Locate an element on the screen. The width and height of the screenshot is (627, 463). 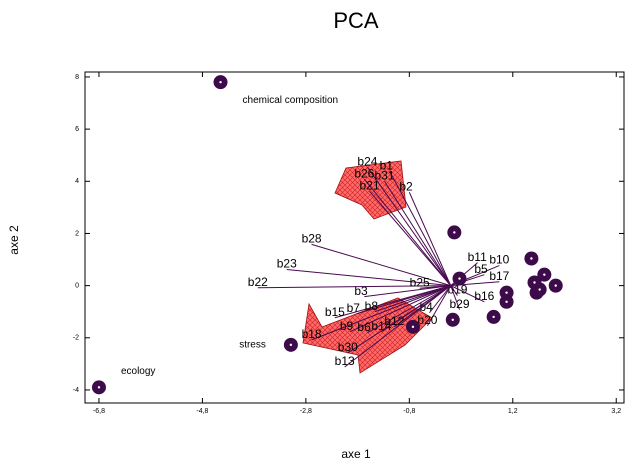
vector-label: b20 is located at coordinates (427, 320).